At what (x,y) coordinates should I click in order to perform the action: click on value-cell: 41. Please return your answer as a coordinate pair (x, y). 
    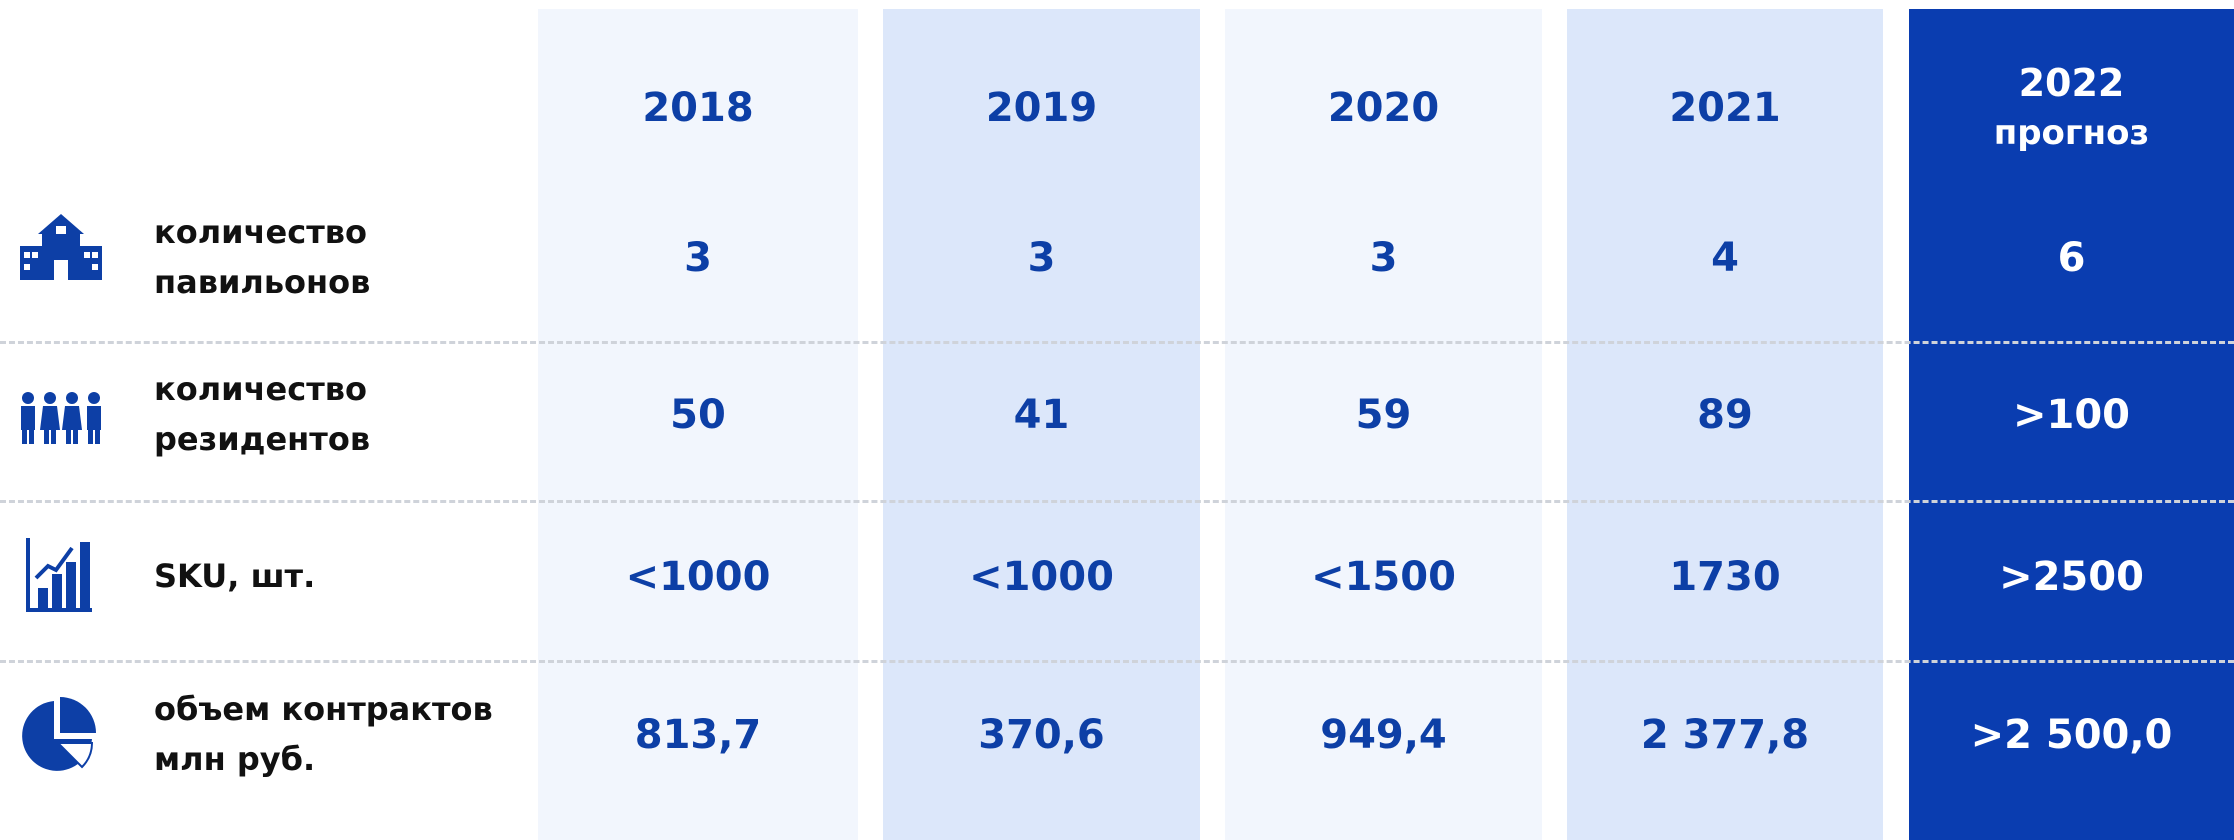
    Looking at the image, I should click on (1041, 415).